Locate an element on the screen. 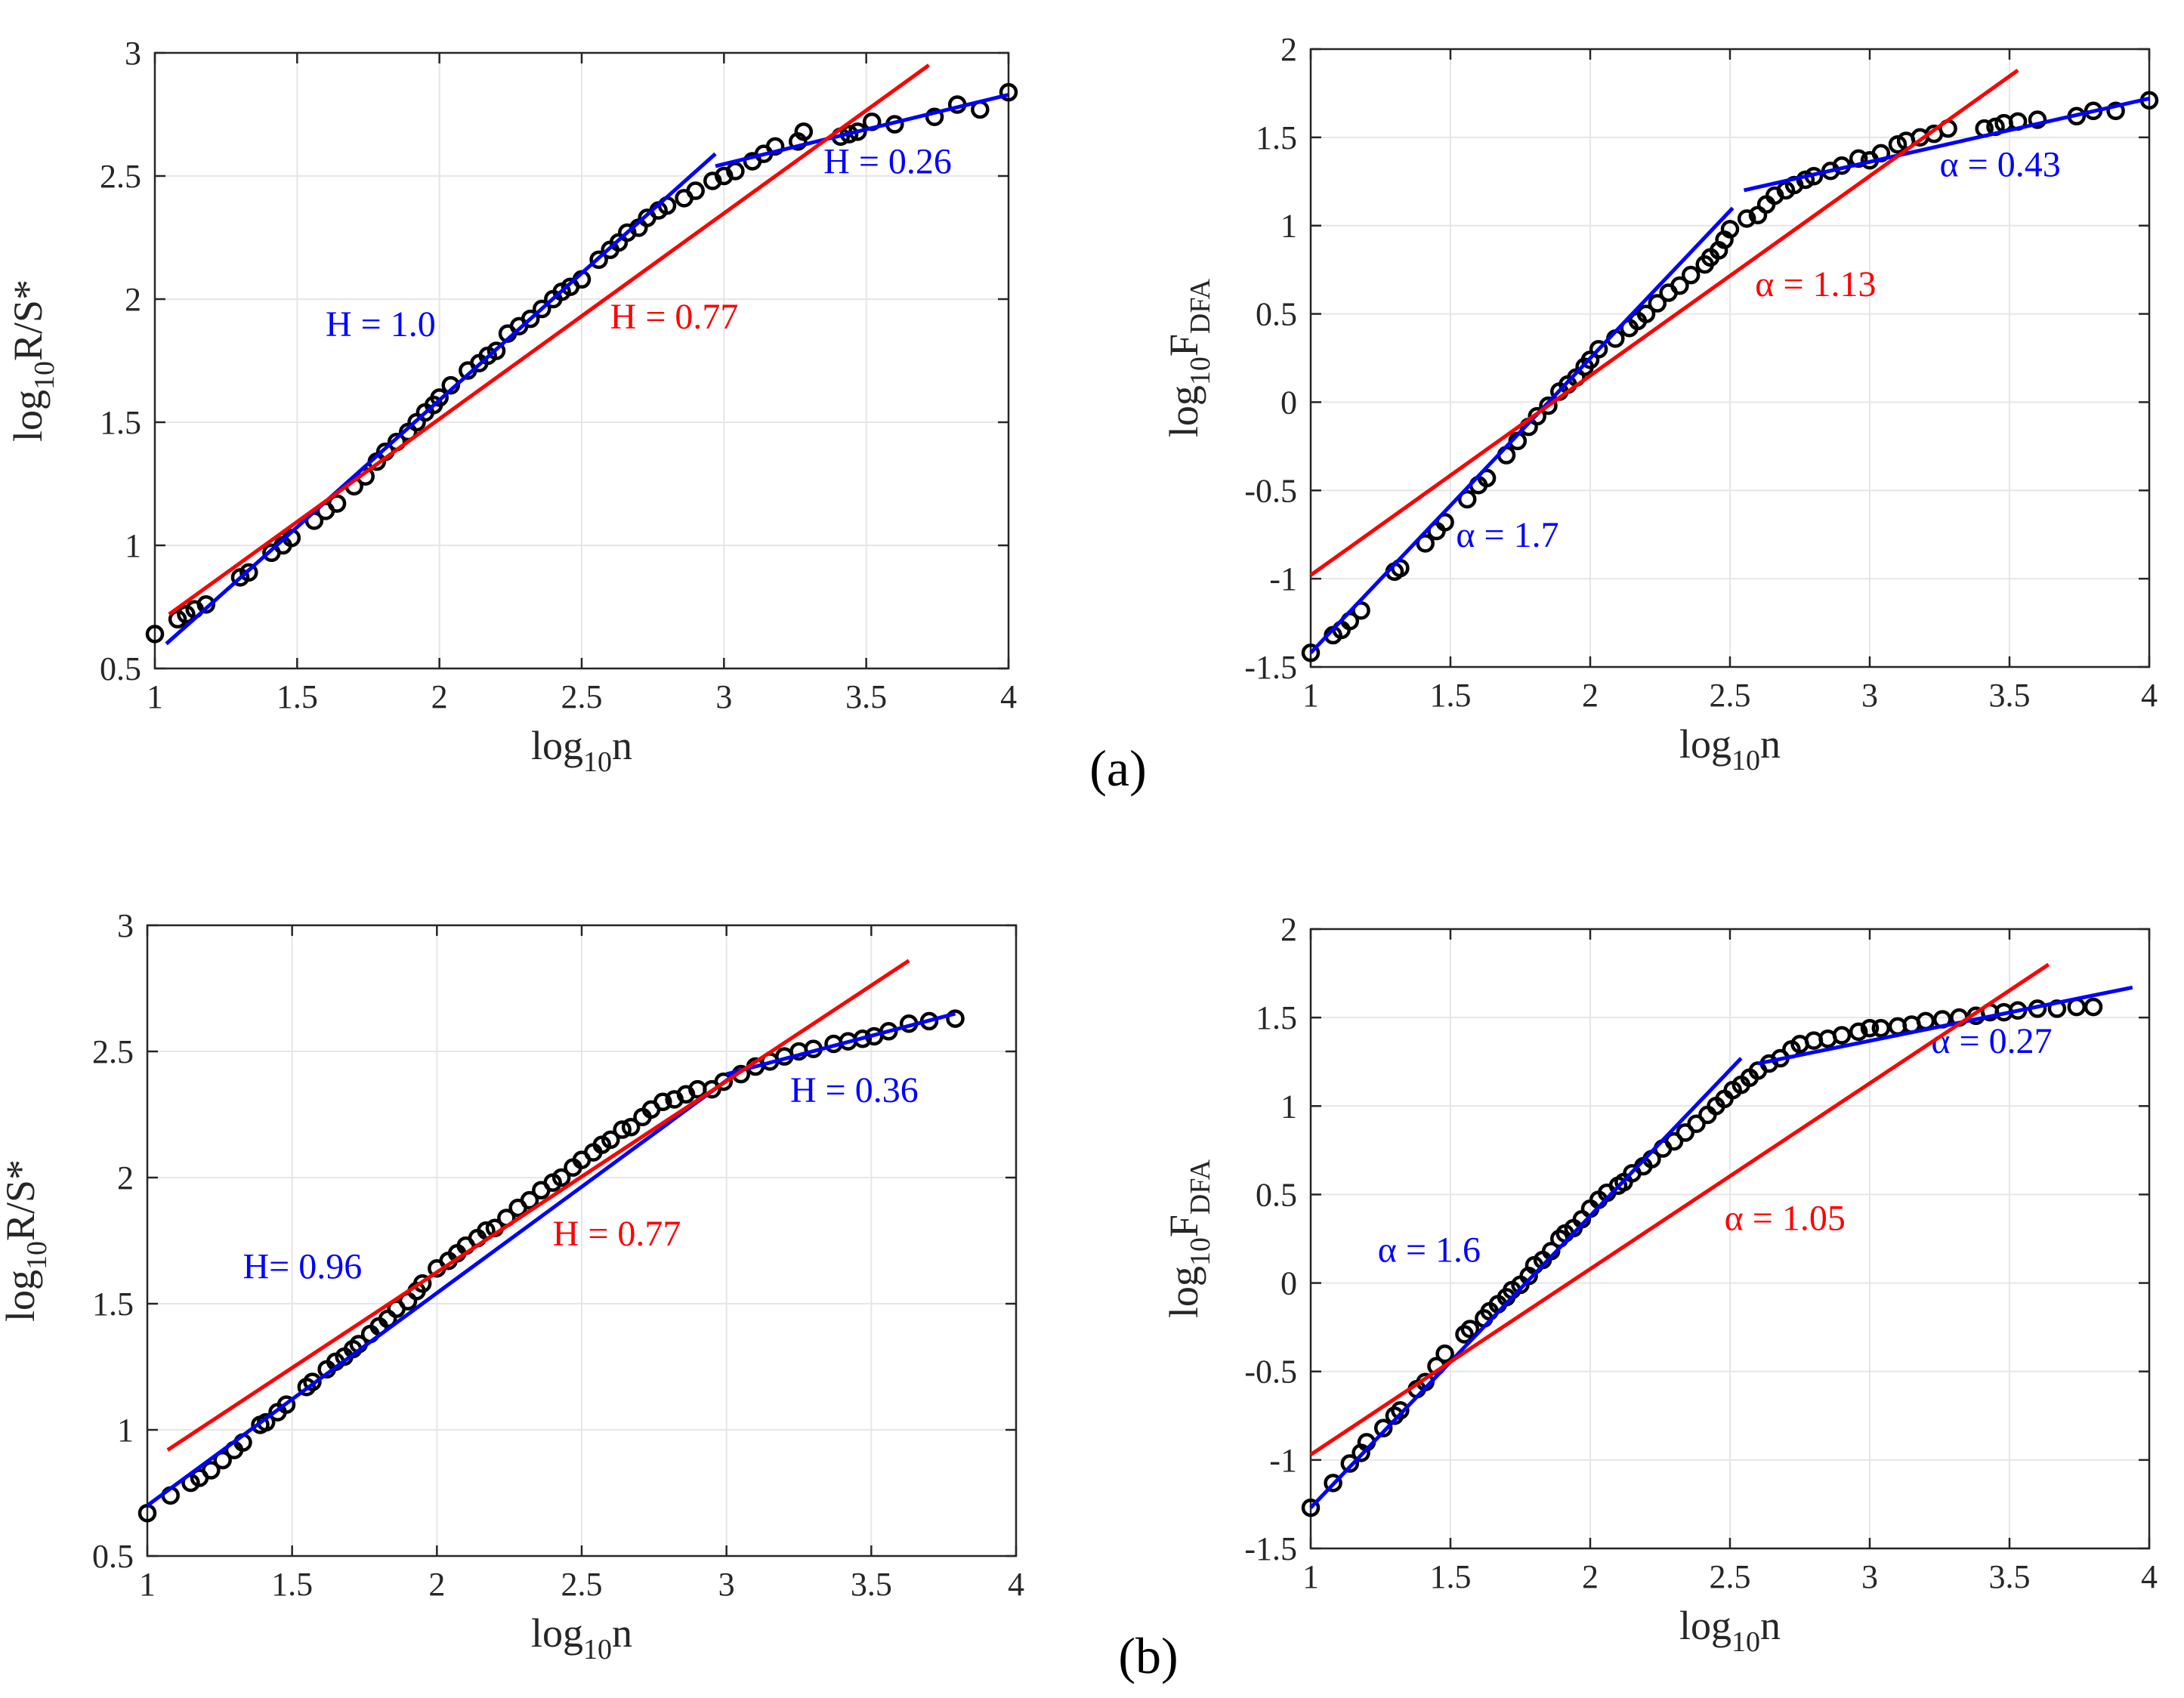 The width and height of the screenshot is (2184, 1698). y-tick-label: -0.5 is located at coordinates (1270, 490).